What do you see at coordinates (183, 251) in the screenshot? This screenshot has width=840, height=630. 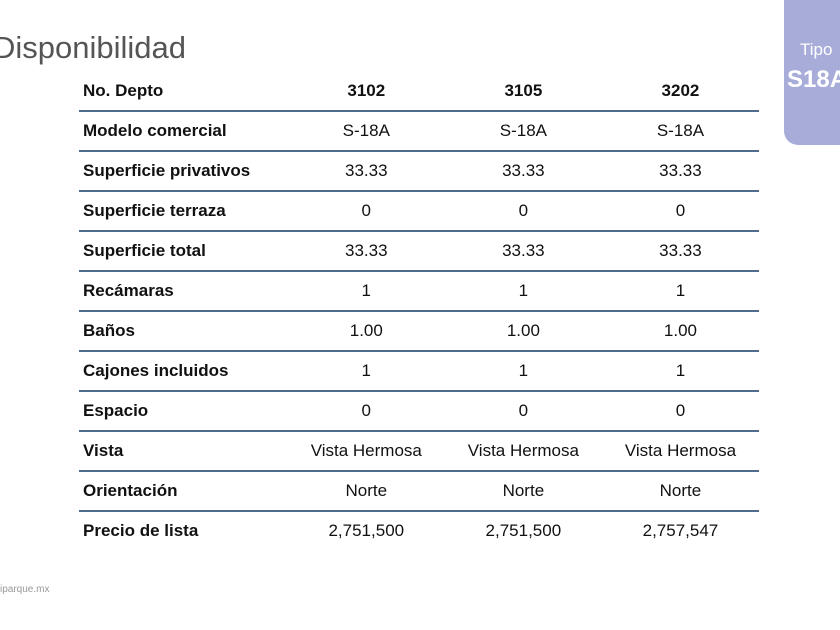 I see `row-label: Superficie total` at bounding box center [183, 251].